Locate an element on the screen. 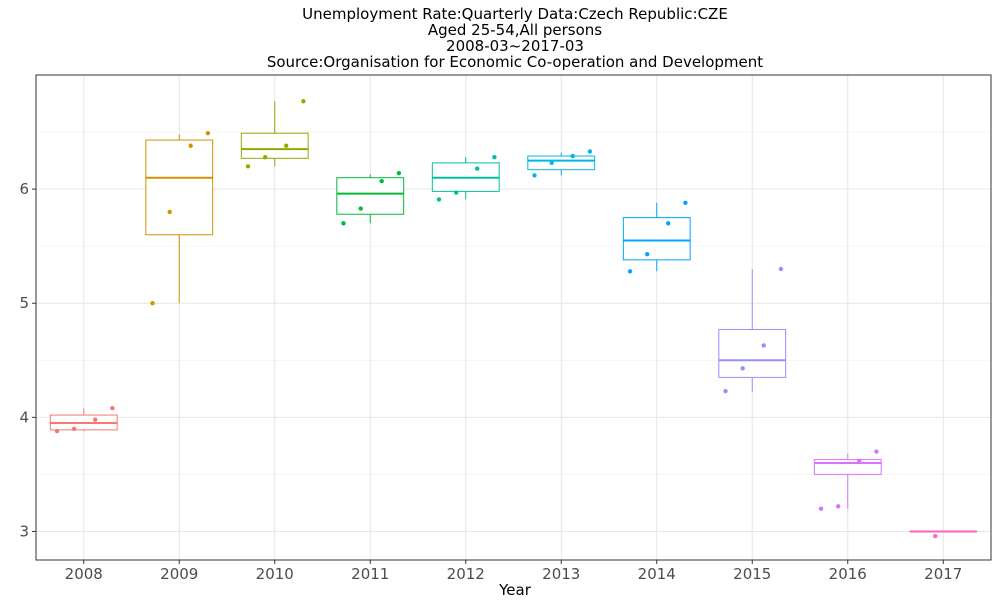 Image resolution: width=1000 pixels, height=600 pixels. box-2014 is located at coordinates (656, 237).